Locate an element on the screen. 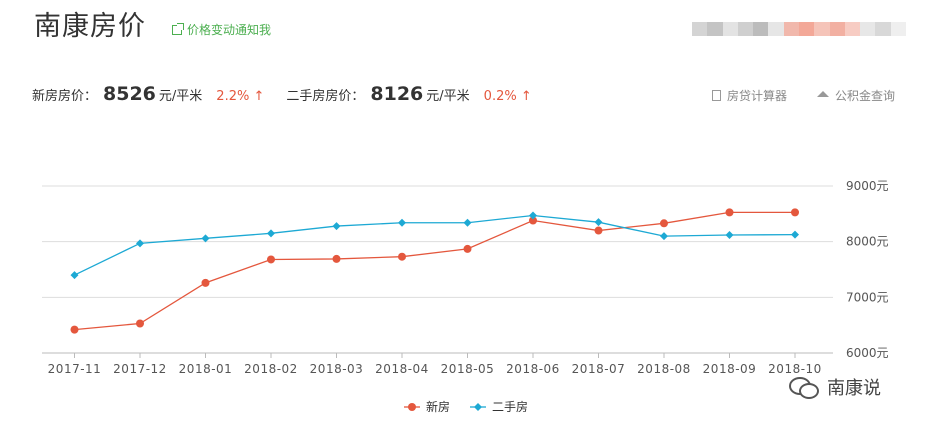 This screenshot has width=927, height=428. y-tick-label: 6000元 is located at coordinates (867, 353).